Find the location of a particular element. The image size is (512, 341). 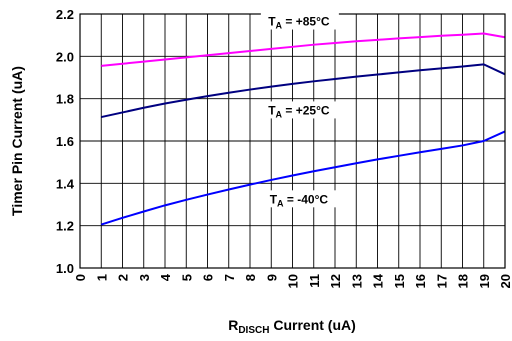

x-axis-title-main: R is located at coordinates (233, 325).